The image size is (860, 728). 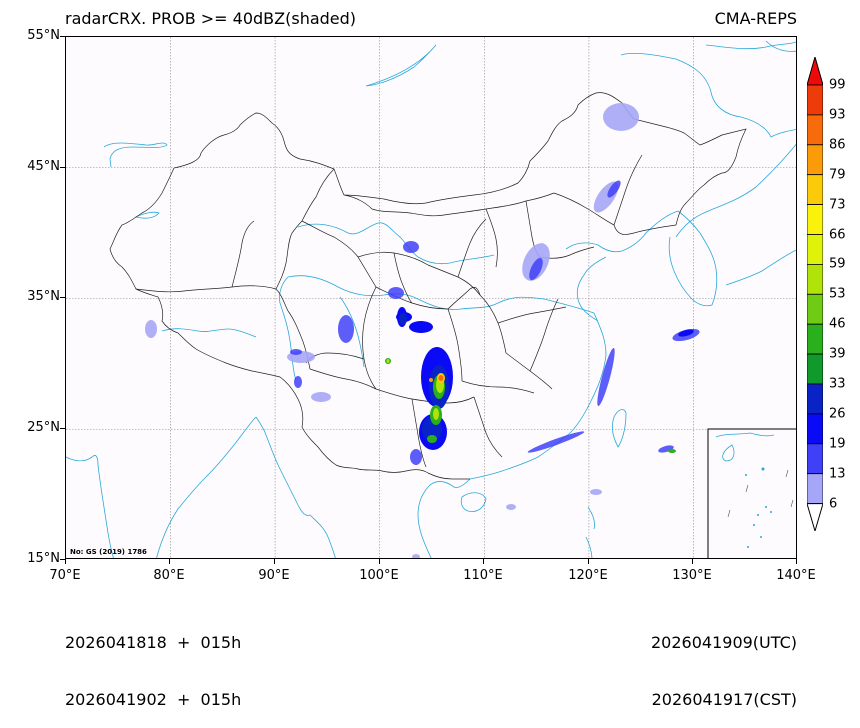 I want to click on xtick-label: 90°E, so click(x=274, y=575).